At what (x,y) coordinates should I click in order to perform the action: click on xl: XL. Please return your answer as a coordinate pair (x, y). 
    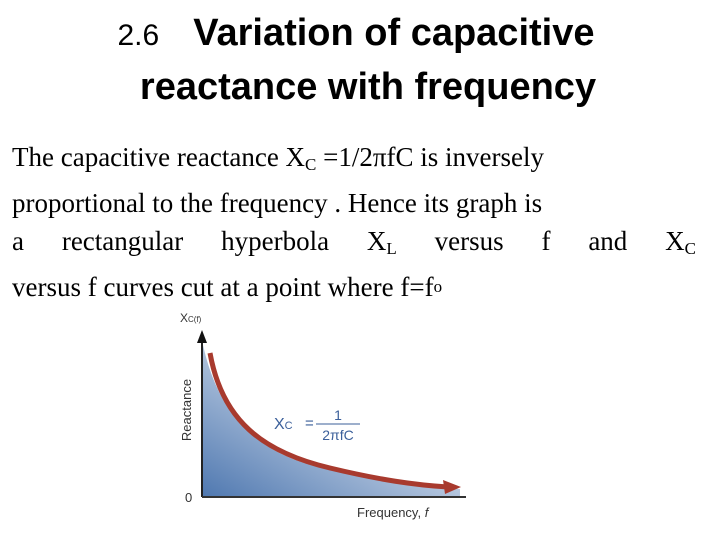
    Looking at the image, I should click on (382, 245).